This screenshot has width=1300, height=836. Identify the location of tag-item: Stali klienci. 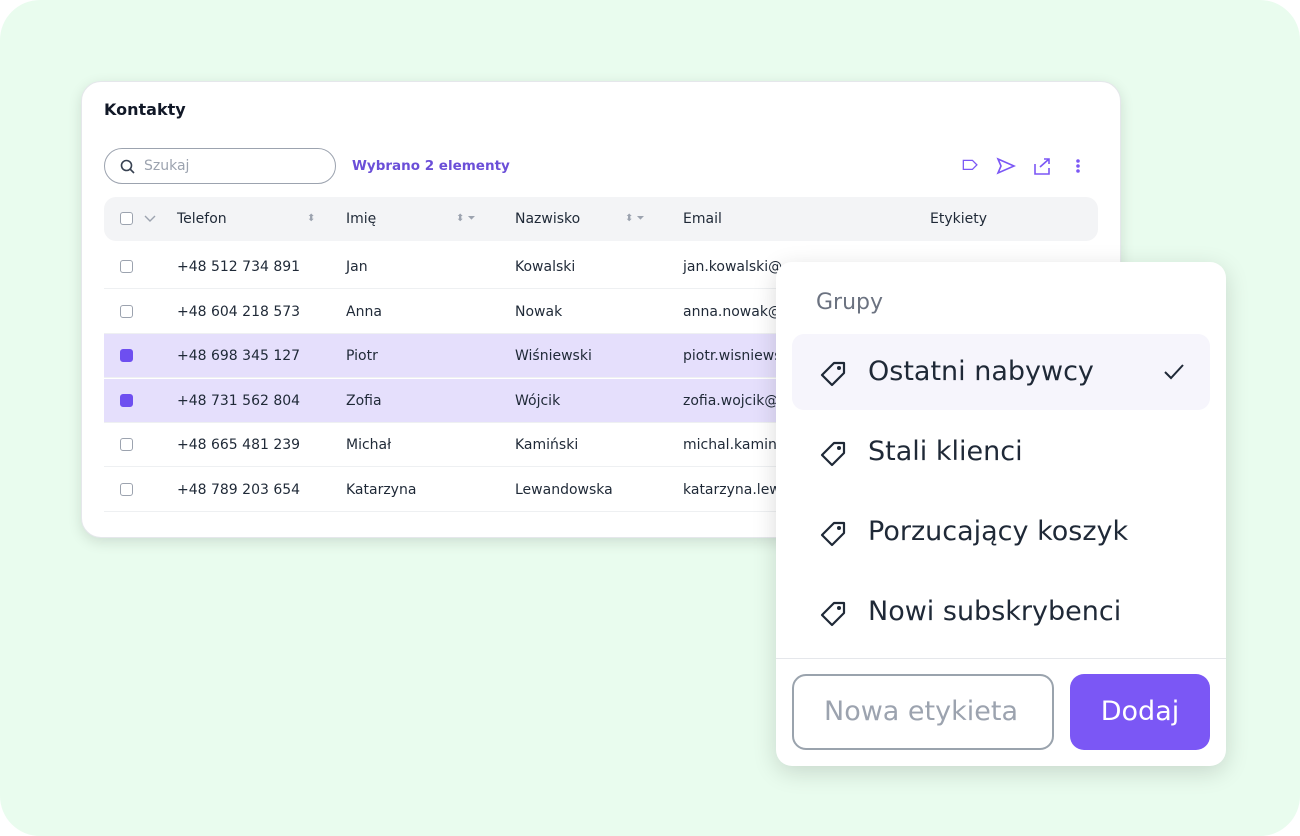
(1001, 452).